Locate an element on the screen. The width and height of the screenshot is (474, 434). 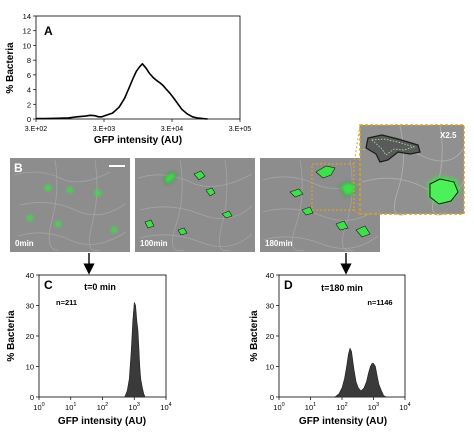
panel-d-plot-frame is located at coordinates (342, 336).